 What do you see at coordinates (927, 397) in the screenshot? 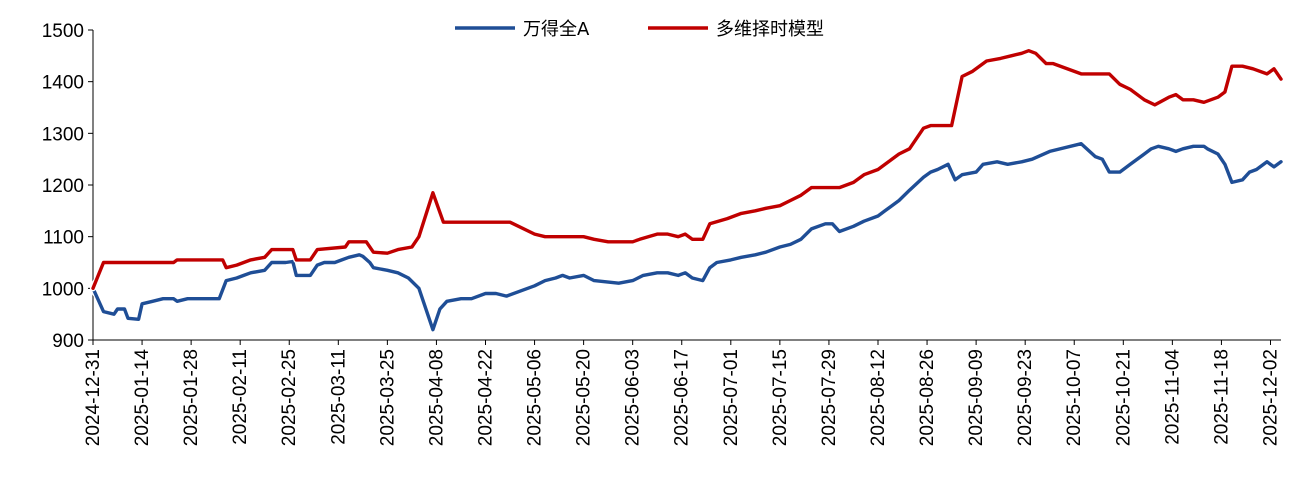
I see `x-tick-label: 2025-08-26` at bounding box center [927, 397].